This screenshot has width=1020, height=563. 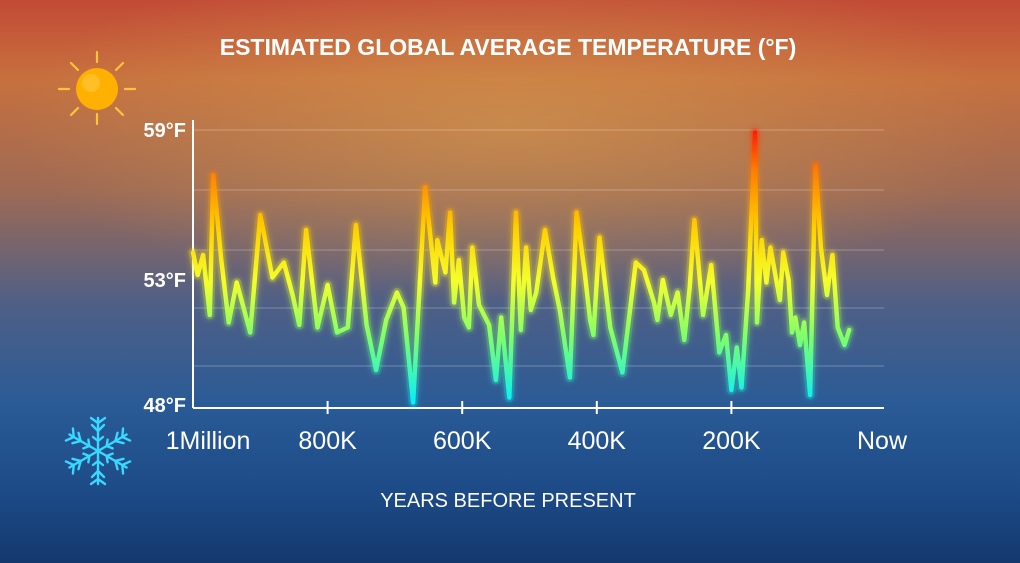 What do you see at coordinates (97, 88) in the screenshot?
I see `sun-icon` at bounding box center [97, 88].